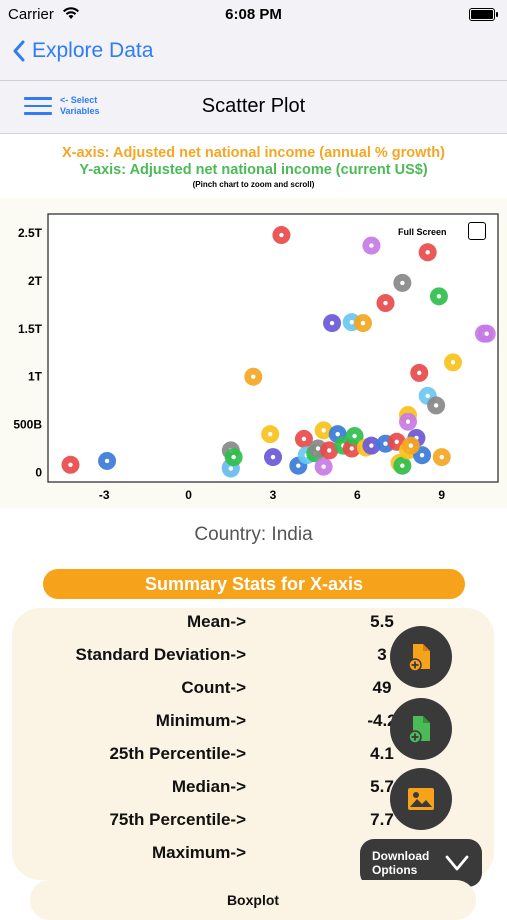 Image resolution: width=507 pixels, height=920 pixels. I want to click on y-tick-label: 1.5T, so click(30, 329).